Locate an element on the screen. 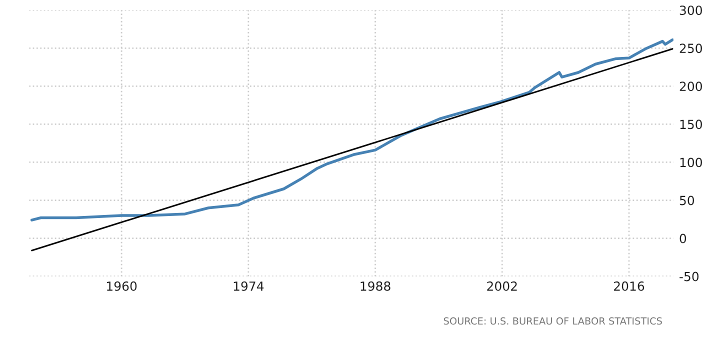 This screenshot has height=337, width=728. y-tick-label: 0 is located at coordinates (683, 239).